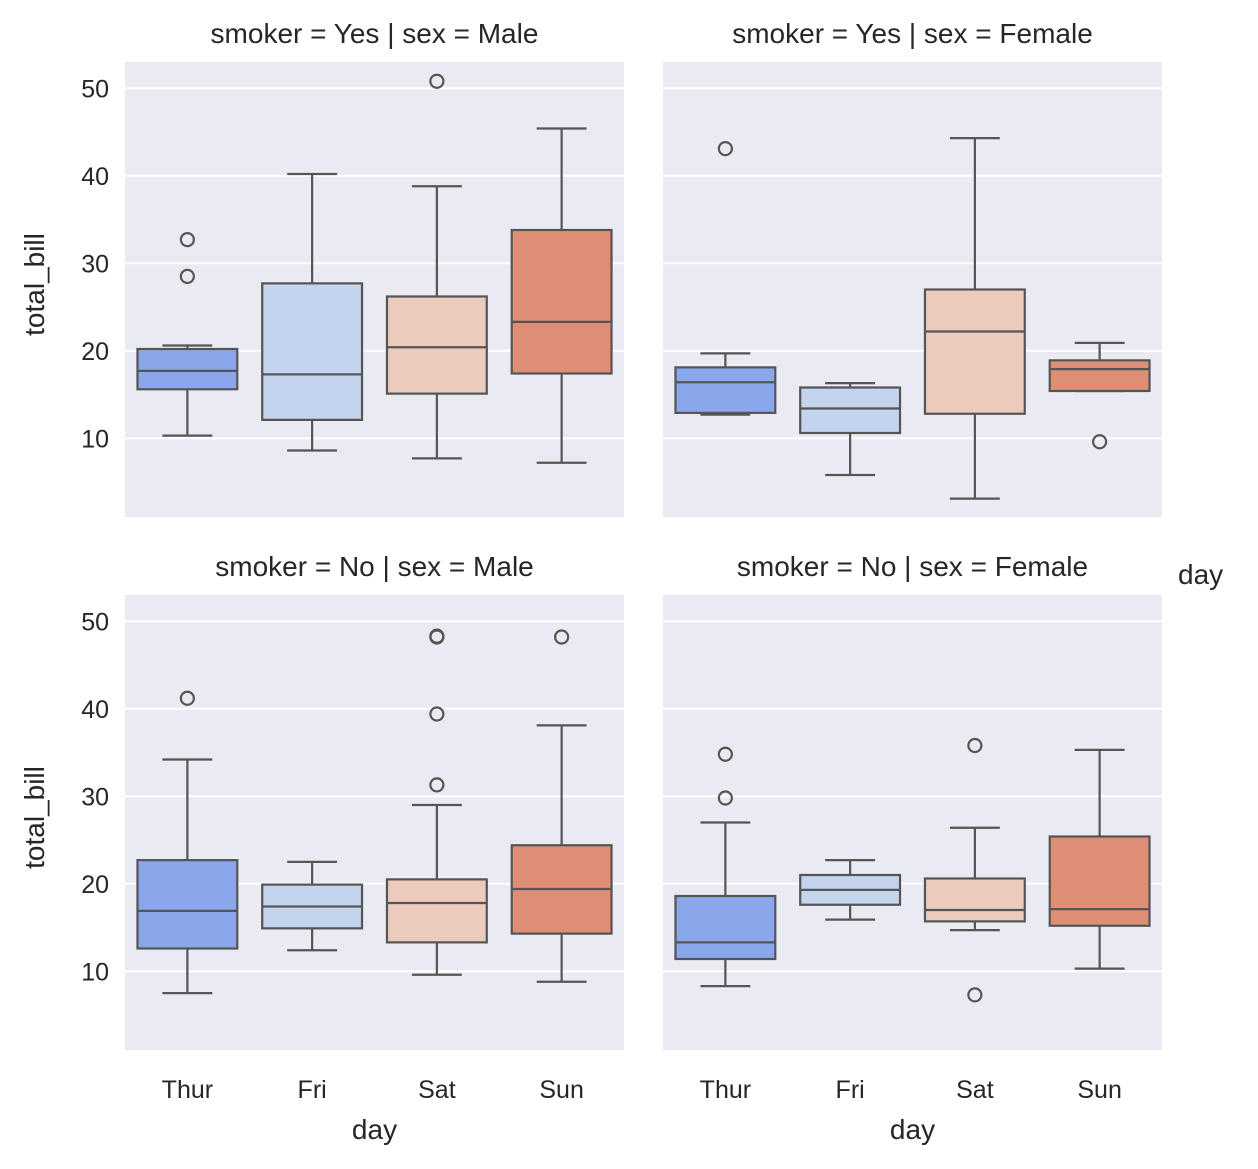 This screenshot has width=1258, height=1169. I want to click on panel-title: smoker = Yes | sex = Female, so click(912, 33).